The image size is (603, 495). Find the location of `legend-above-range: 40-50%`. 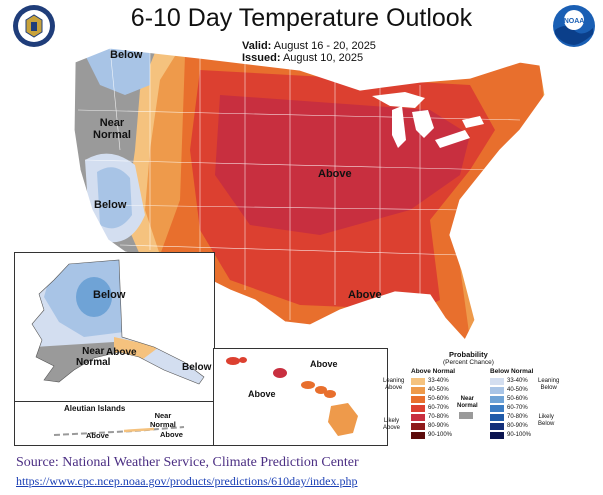

legend-above-range: 40-50% is located at coordinates (438, 390).